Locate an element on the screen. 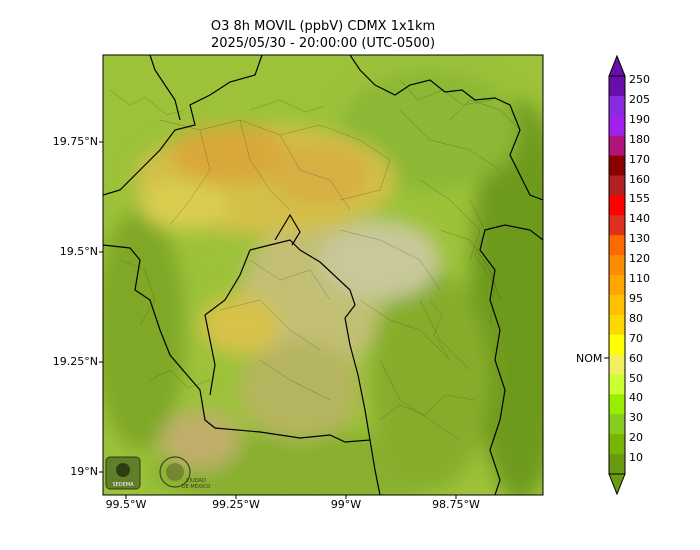 This screenshot has width=700, height=550. colorbar-frame is located at coordinates (617, 275).